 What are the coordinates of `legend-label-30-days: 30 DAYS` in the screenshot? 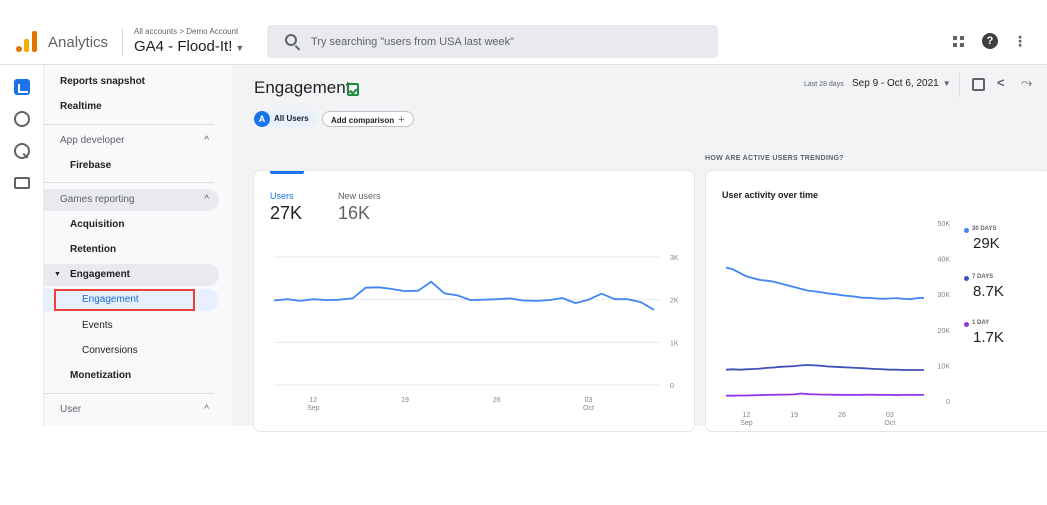 It's located at (984, 229).